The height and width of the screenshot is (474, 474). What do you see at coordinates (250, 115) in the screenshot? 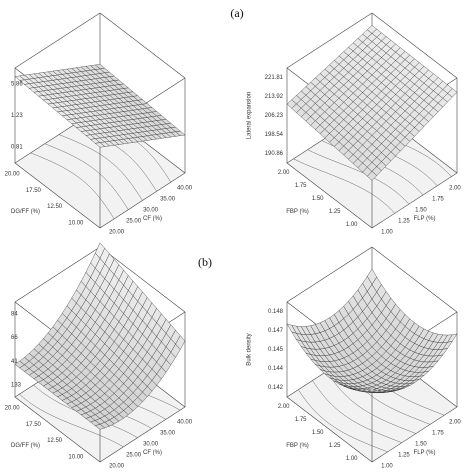
I see `z-axis-label: Lateral expansion` at bounding box center [250, 115].